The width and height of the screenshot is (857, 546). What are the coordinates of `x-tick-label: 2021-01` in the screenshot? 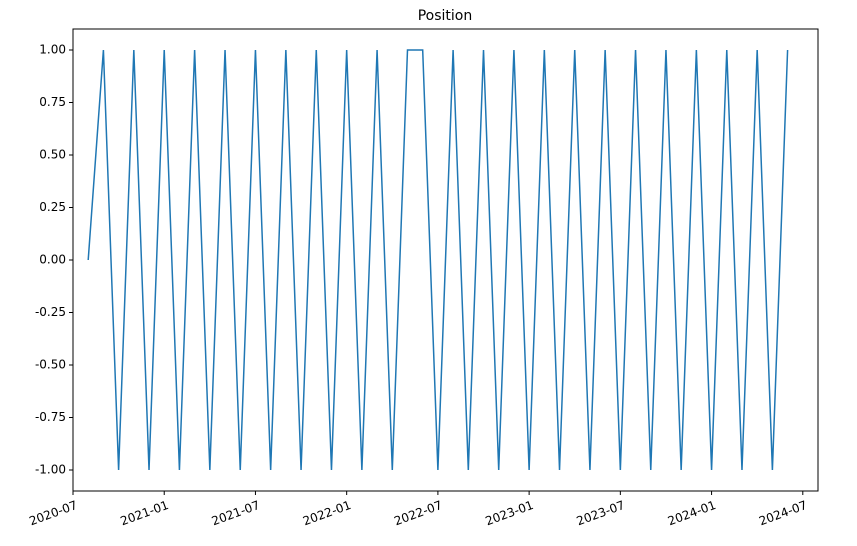 It's located at (145, 513).